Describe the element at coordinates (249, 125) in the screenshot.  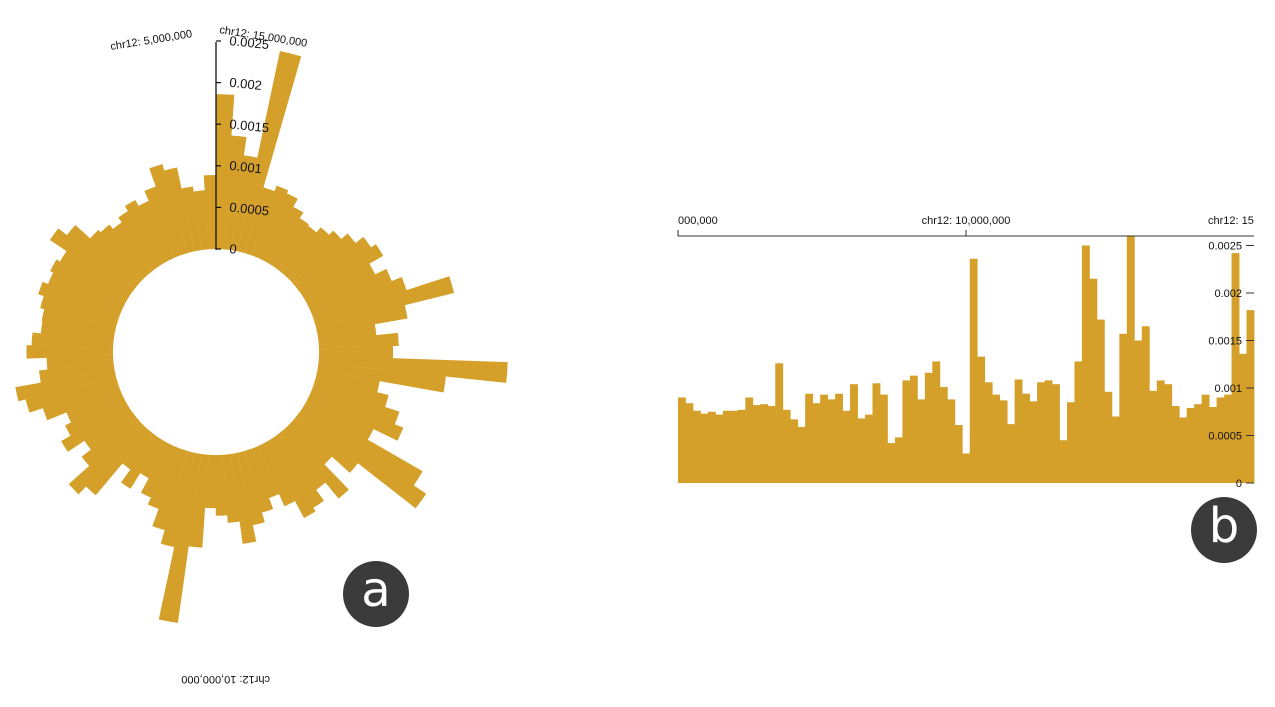
I see `radial-tick-label: 0.0015` at that location.